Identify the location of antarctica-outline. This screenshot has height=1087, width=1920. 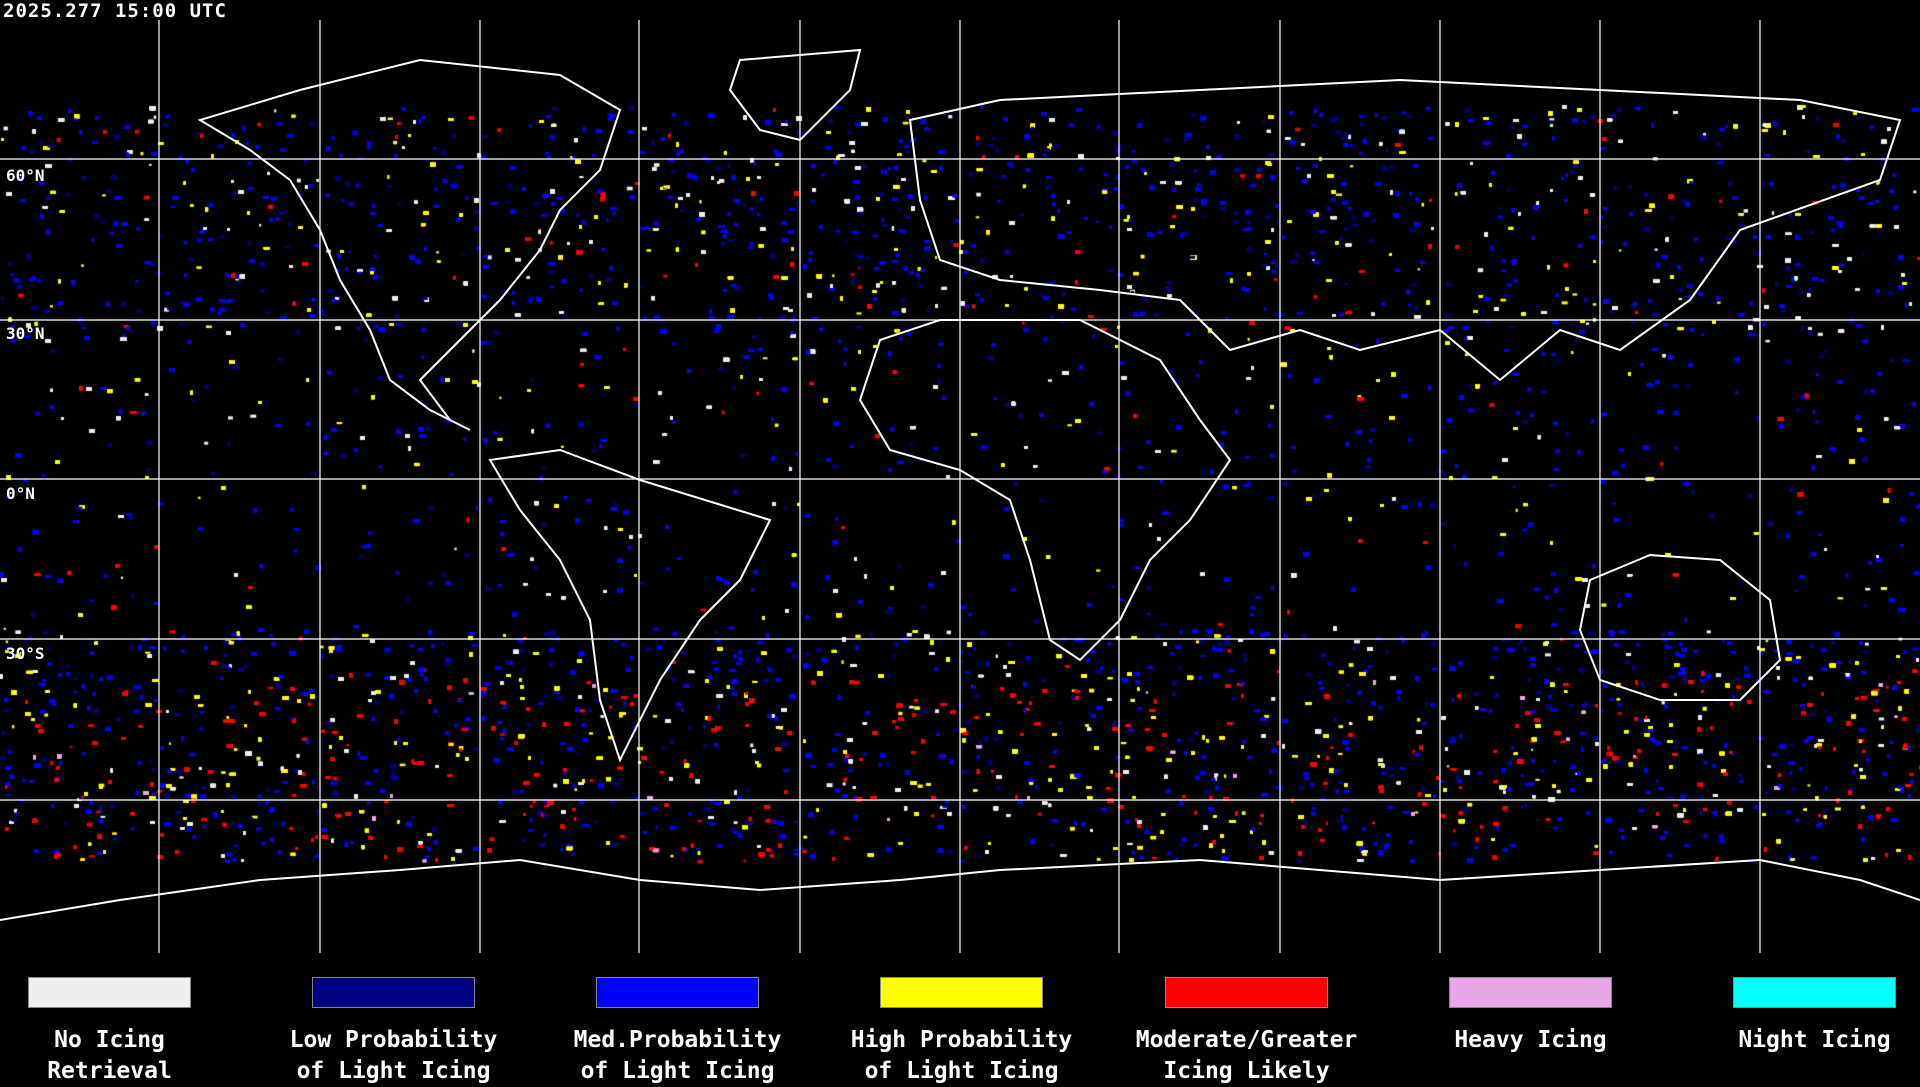
(960, 889).